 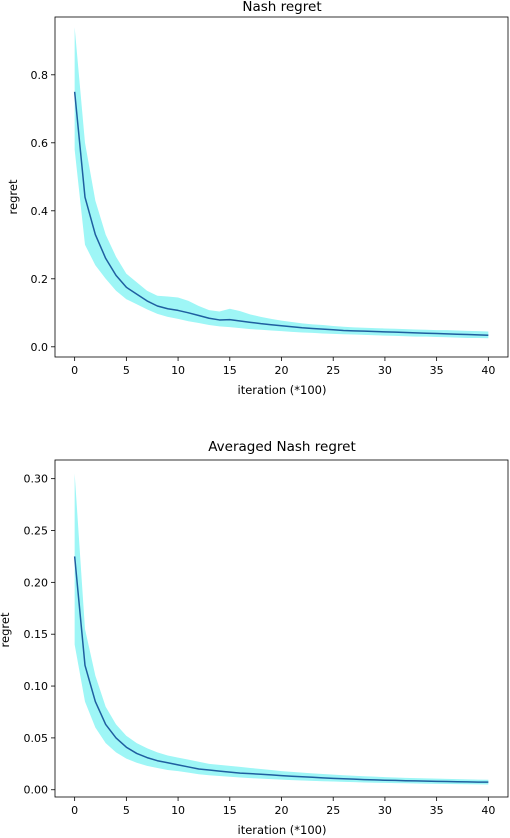 I want to click on y-tick-label: 0.25, so click(x=36, y=531).